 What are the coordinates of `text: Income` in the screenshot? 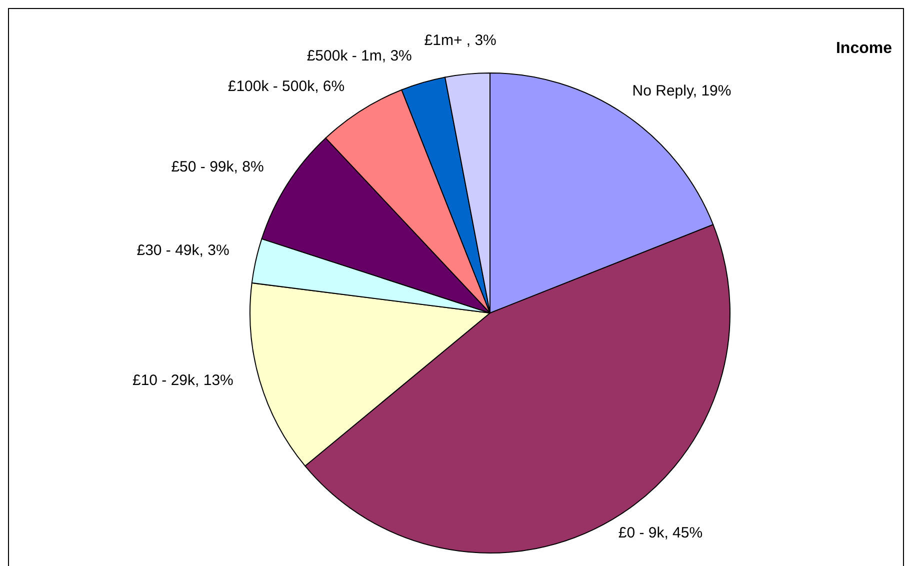 It's located at (864, 49).